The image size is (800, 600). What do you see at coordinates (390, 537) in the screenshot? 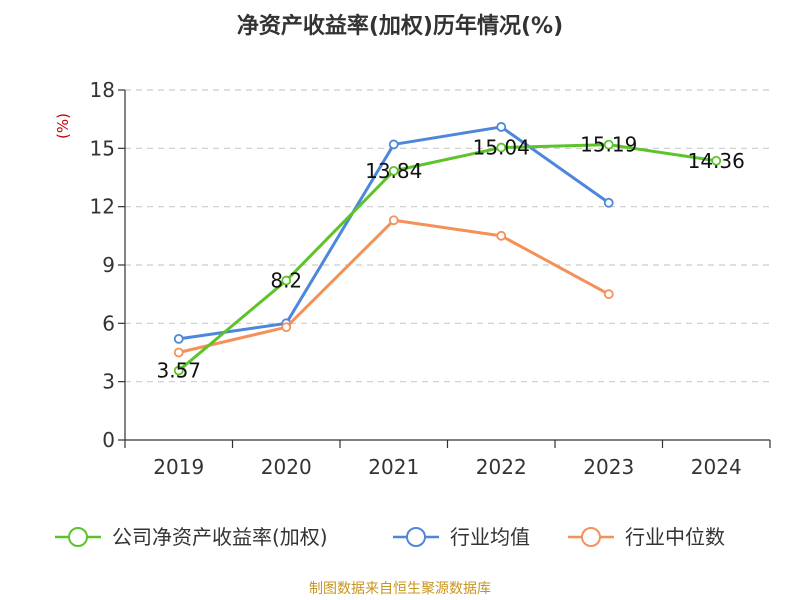
I see `legend: 公司净资产收益率(加权) 行业均值 行业中位数` at bounding box center [390, 537].